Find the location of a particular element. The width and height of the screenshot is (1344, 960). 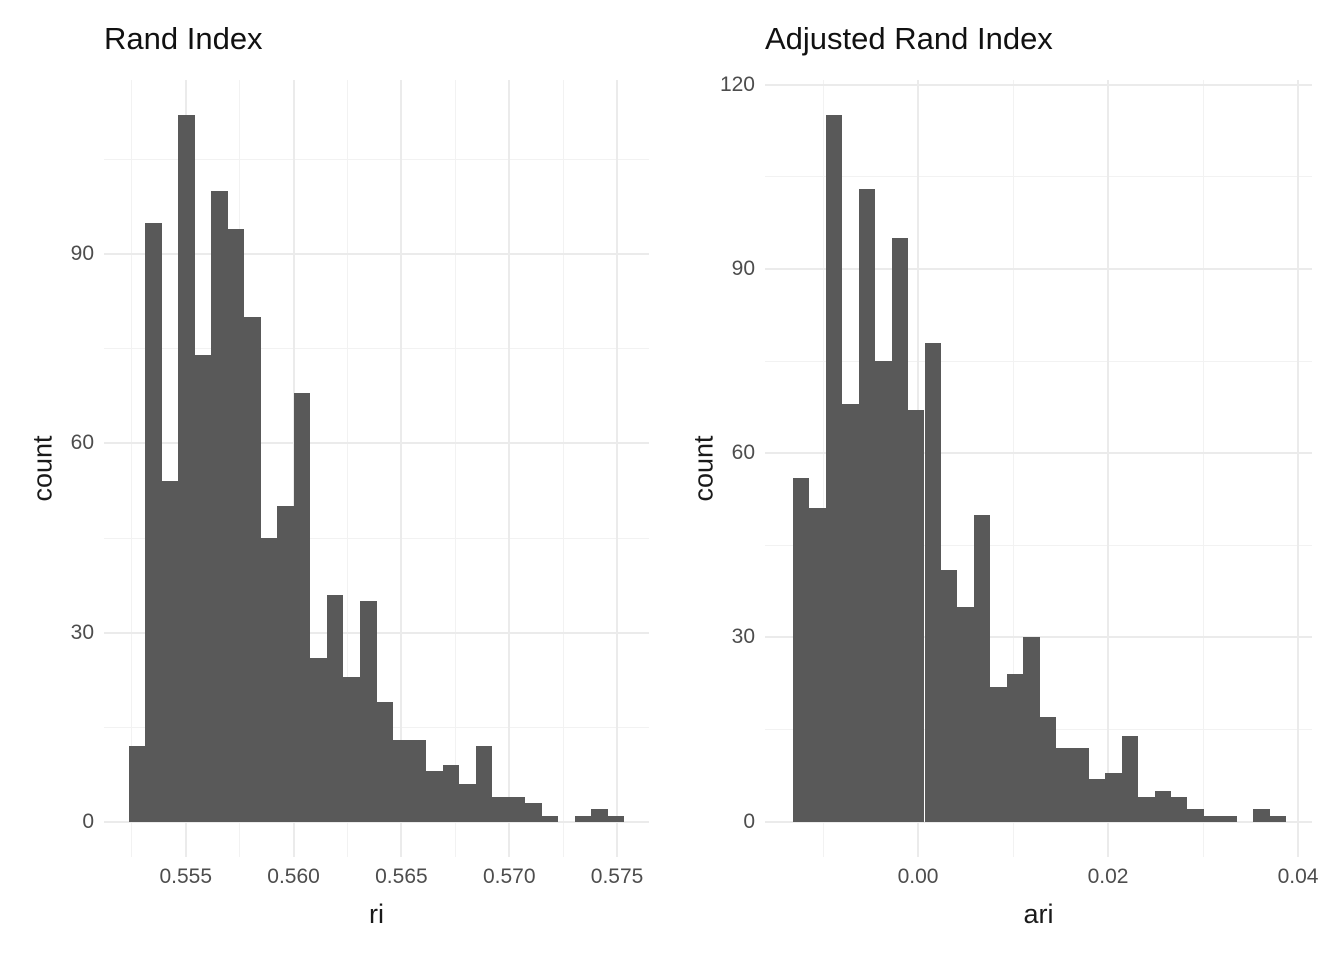

x-tick-label: 0.575 is located at coordinates (617, 876).